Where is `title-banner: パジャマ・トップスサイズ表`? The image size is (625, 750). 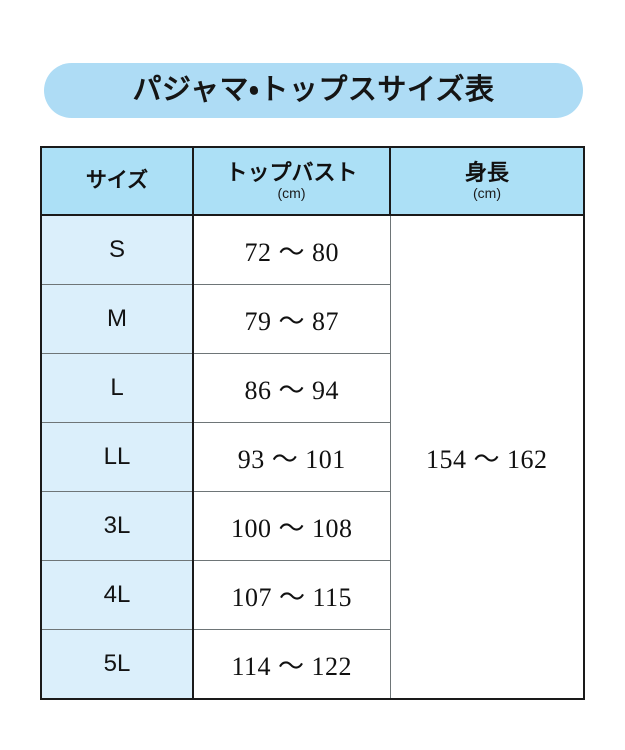
title-banner: パジャマ・トップスサイズ表 is located at coordinates (313, 90).